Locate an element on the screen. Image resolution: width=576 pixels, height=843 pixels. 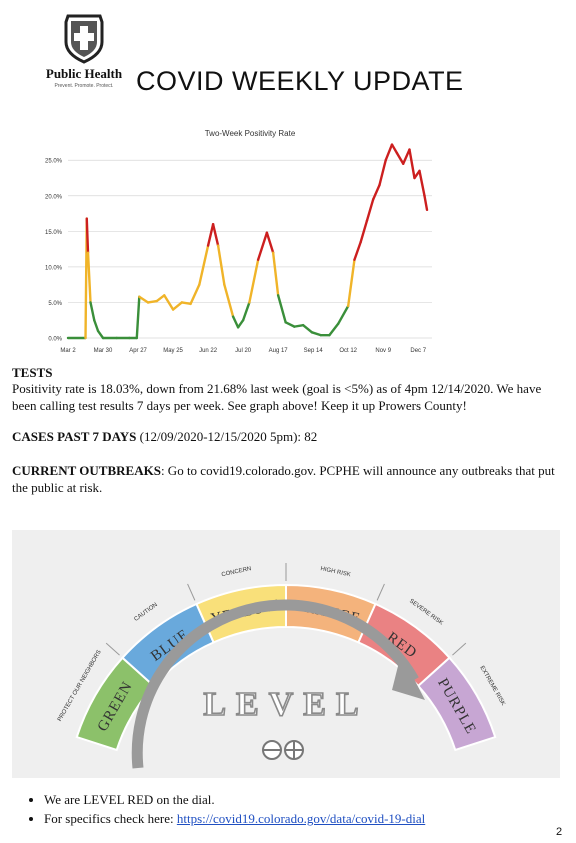
x-tick-label: Jul 20 is located at coordinates (243, 351).